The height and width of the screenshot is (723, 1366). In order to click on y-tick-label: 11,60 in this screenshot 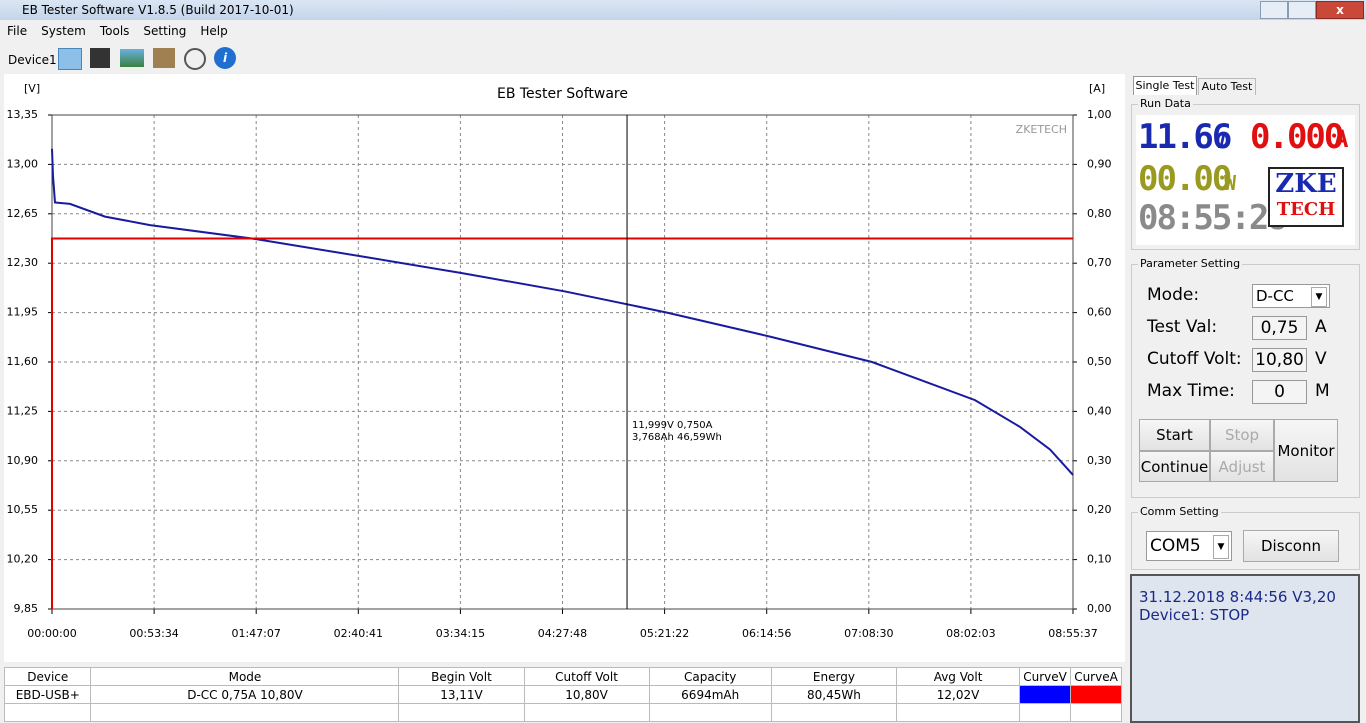, I will do `click(23, 361)`.